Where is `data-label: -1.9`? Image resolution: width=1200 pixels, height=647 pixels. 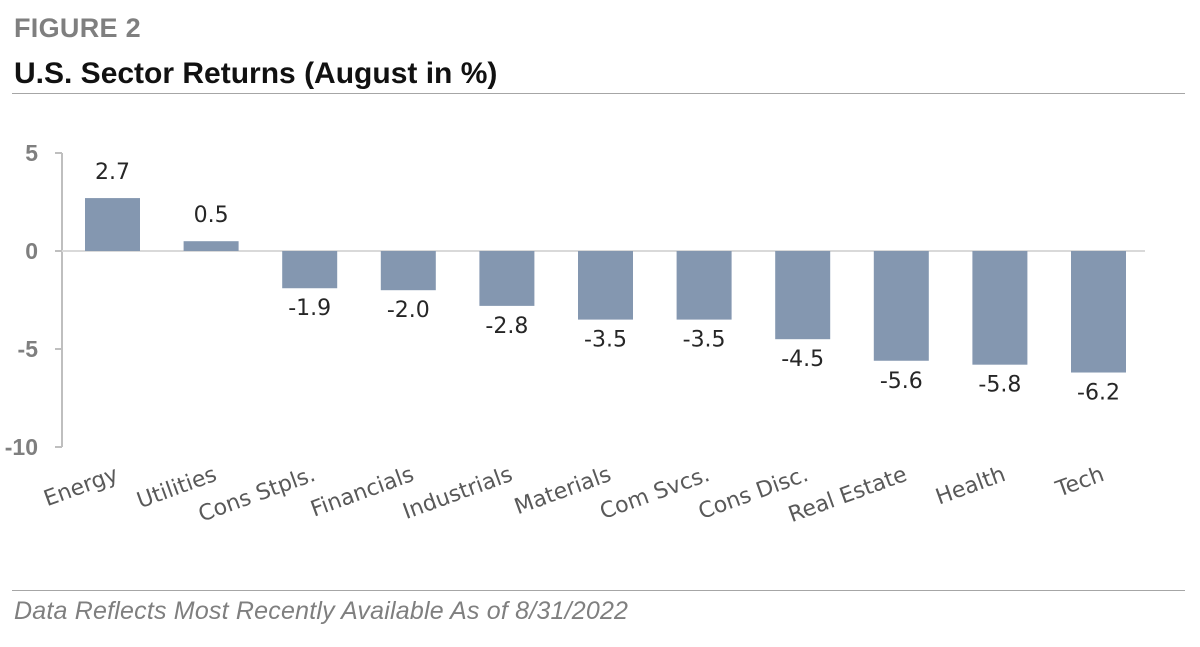 data-label: -1.9 is located at coordinates (309, 308).